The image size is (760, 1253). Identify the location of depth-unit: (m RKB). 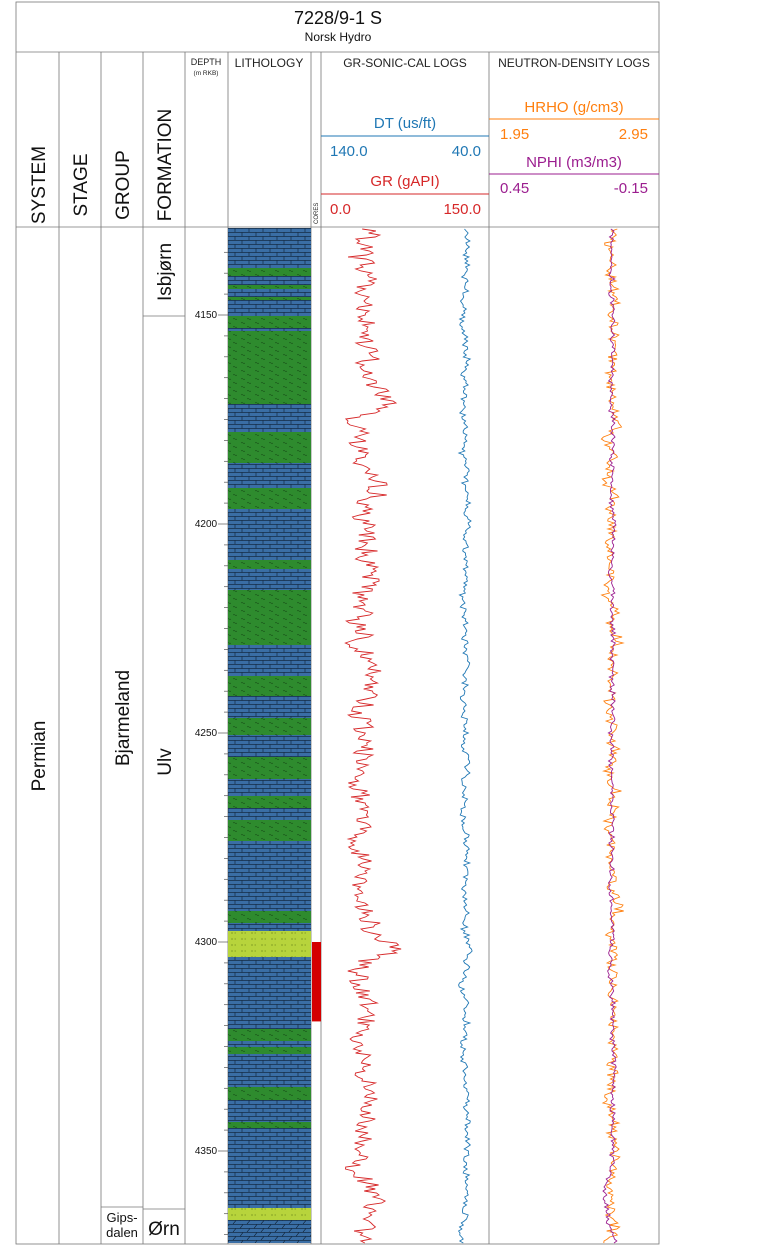
(206, 73).